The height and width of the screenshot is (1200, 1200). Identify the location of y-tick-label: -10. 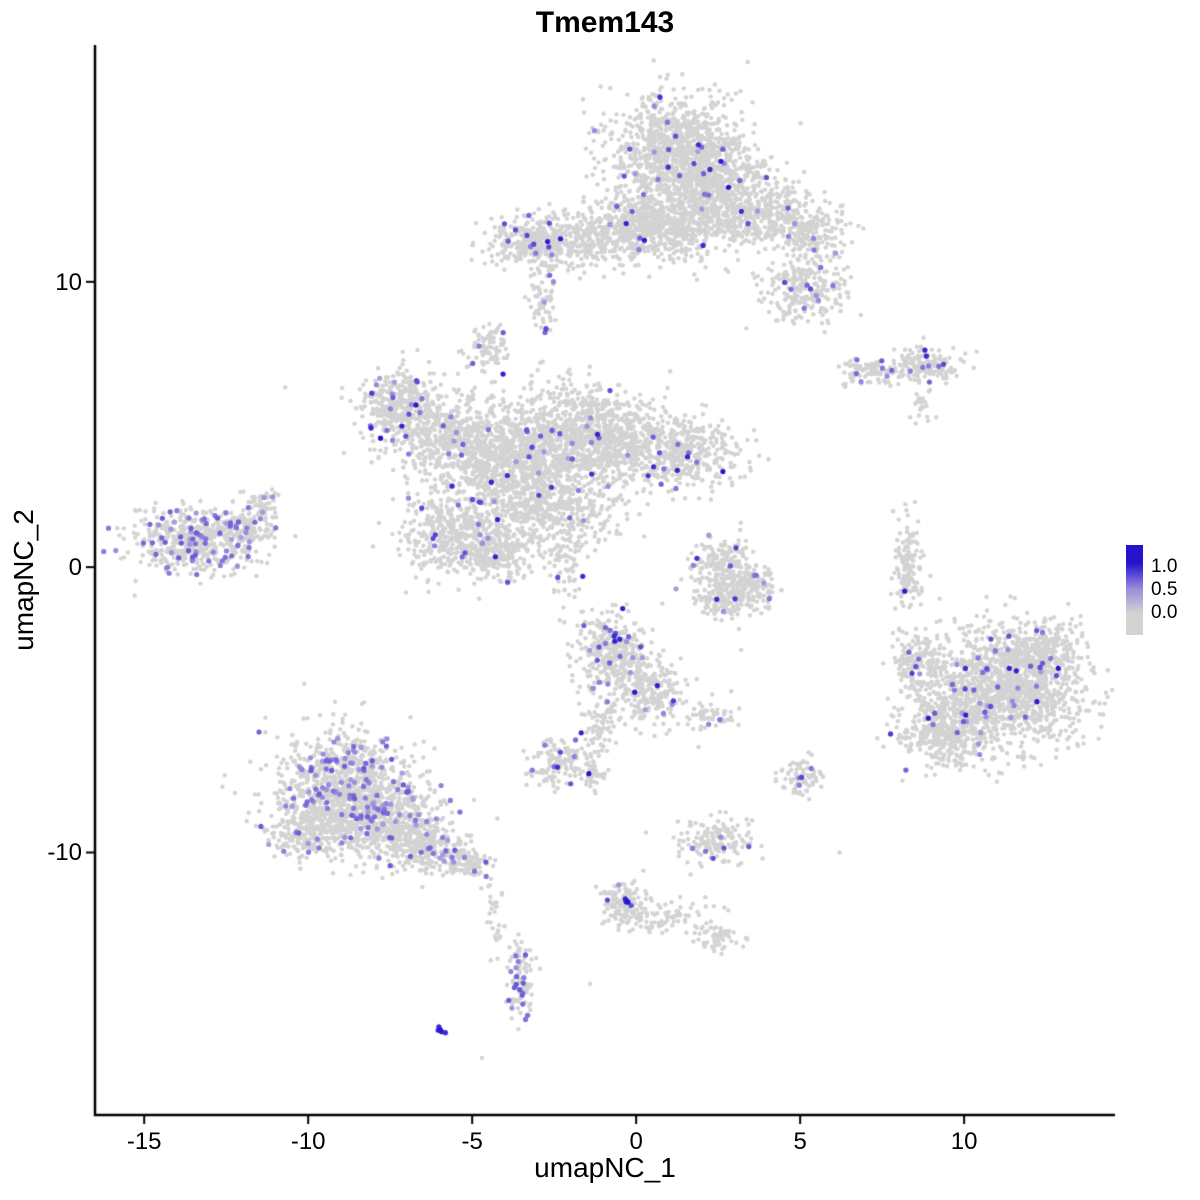
(64, 853).